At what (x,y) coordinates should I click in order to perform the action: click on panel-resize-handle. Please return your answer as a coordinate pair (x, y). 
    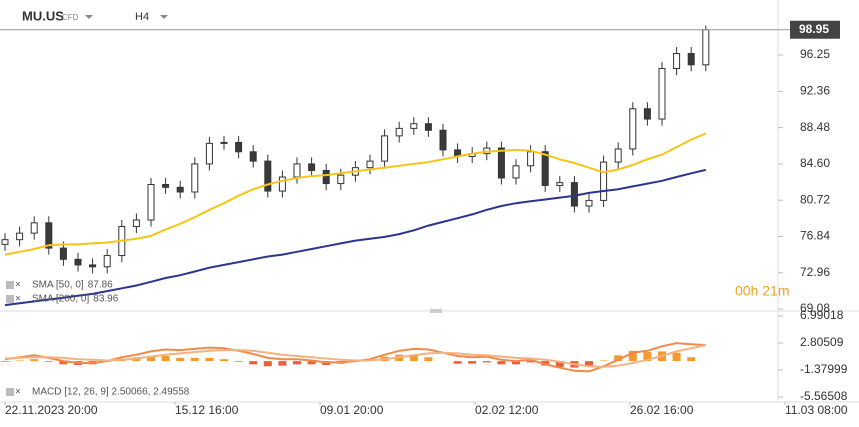
    Looking at the image, I should click on (436, 311).